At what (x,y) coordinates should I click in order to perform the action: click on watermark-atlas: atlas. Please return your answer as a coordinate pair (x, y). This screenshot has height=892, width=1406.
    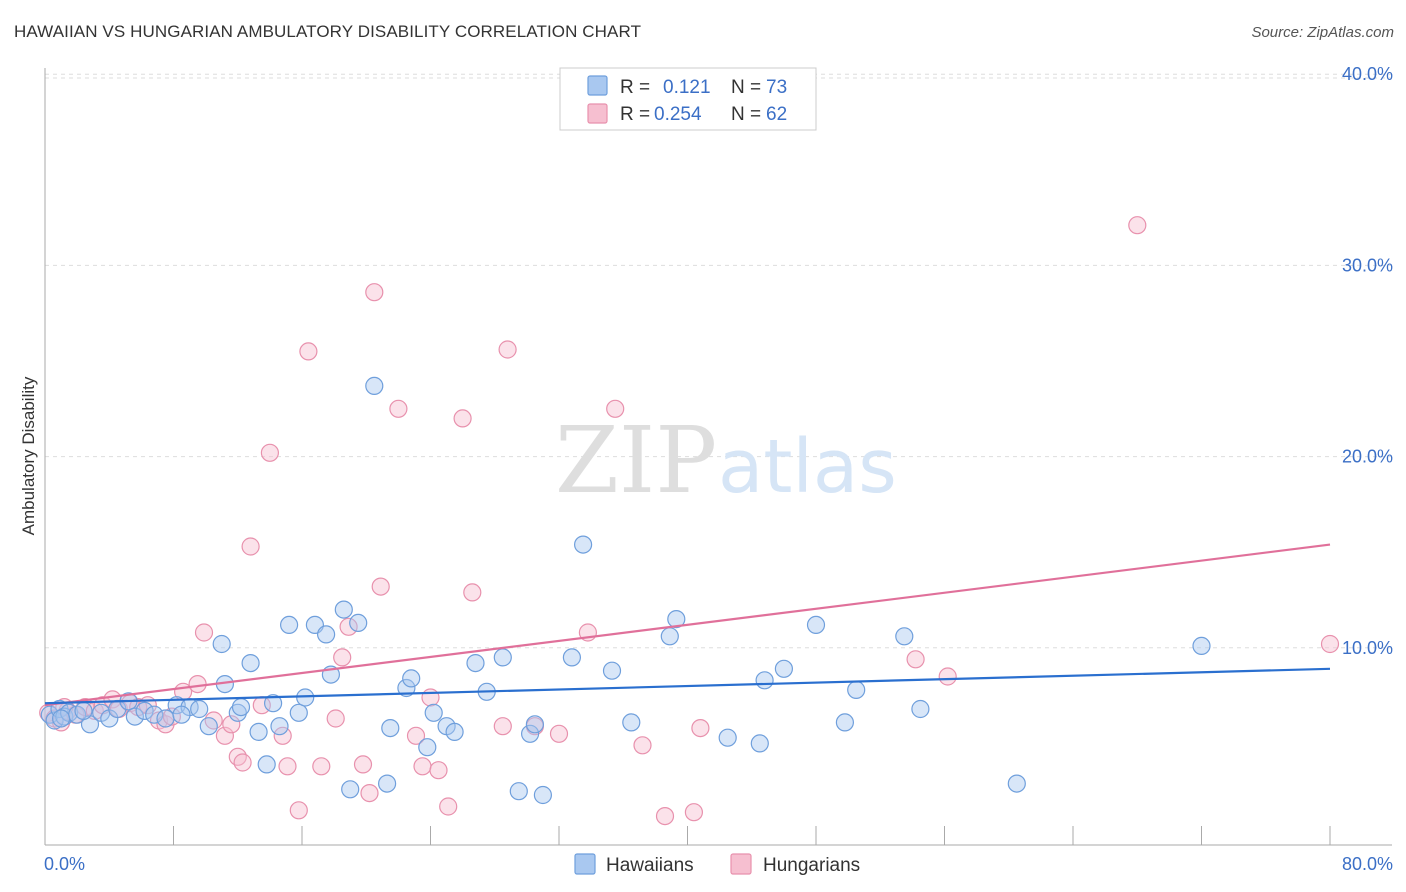
    Looking at the image, I should click on (807, 467).